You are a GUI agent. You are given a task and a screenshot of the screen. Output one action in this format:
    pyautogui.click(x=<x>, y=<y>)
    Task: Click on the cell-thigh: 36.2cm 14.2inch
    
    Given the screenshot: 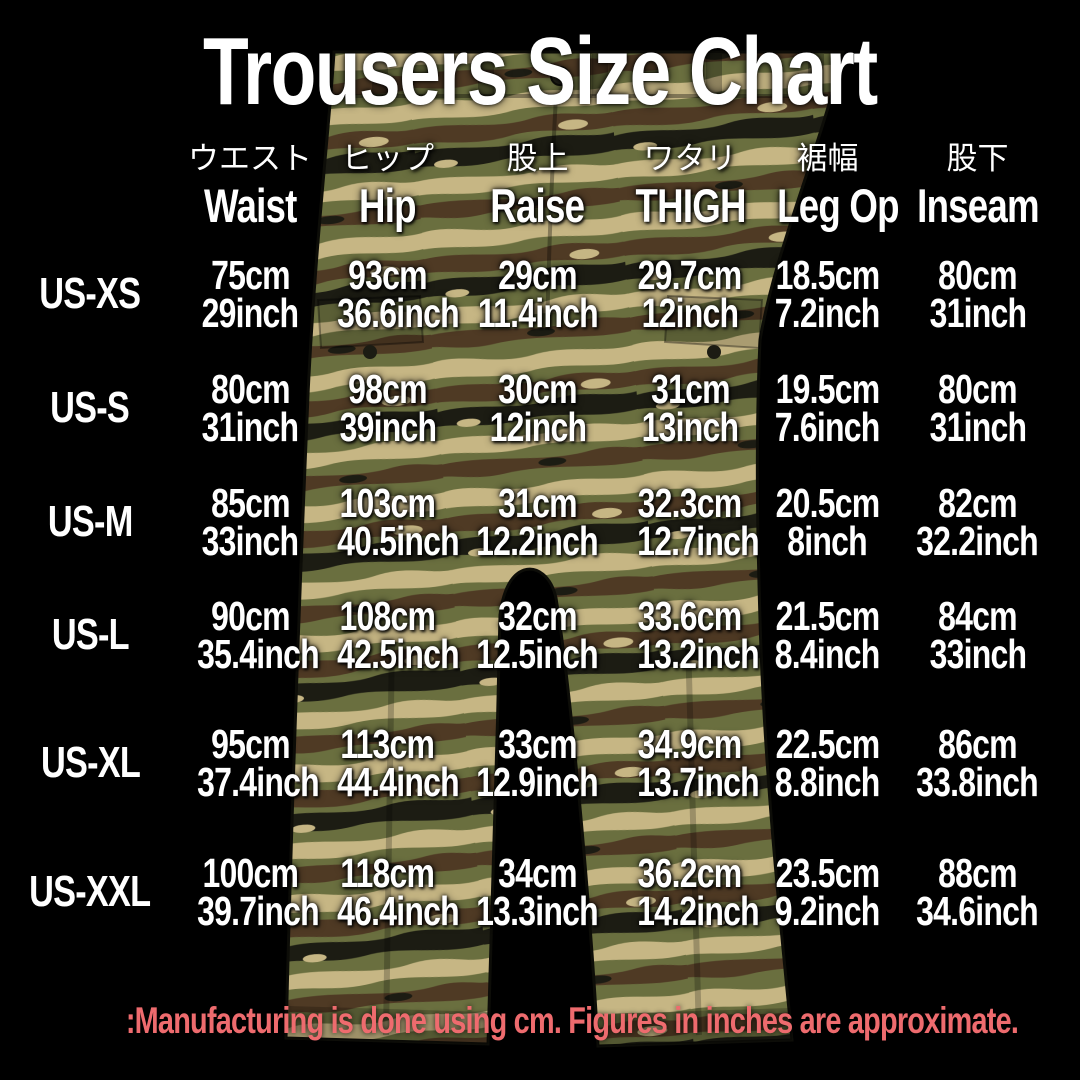 What is the action you would take?
    pyautogui.click(x=690, y=892)
    